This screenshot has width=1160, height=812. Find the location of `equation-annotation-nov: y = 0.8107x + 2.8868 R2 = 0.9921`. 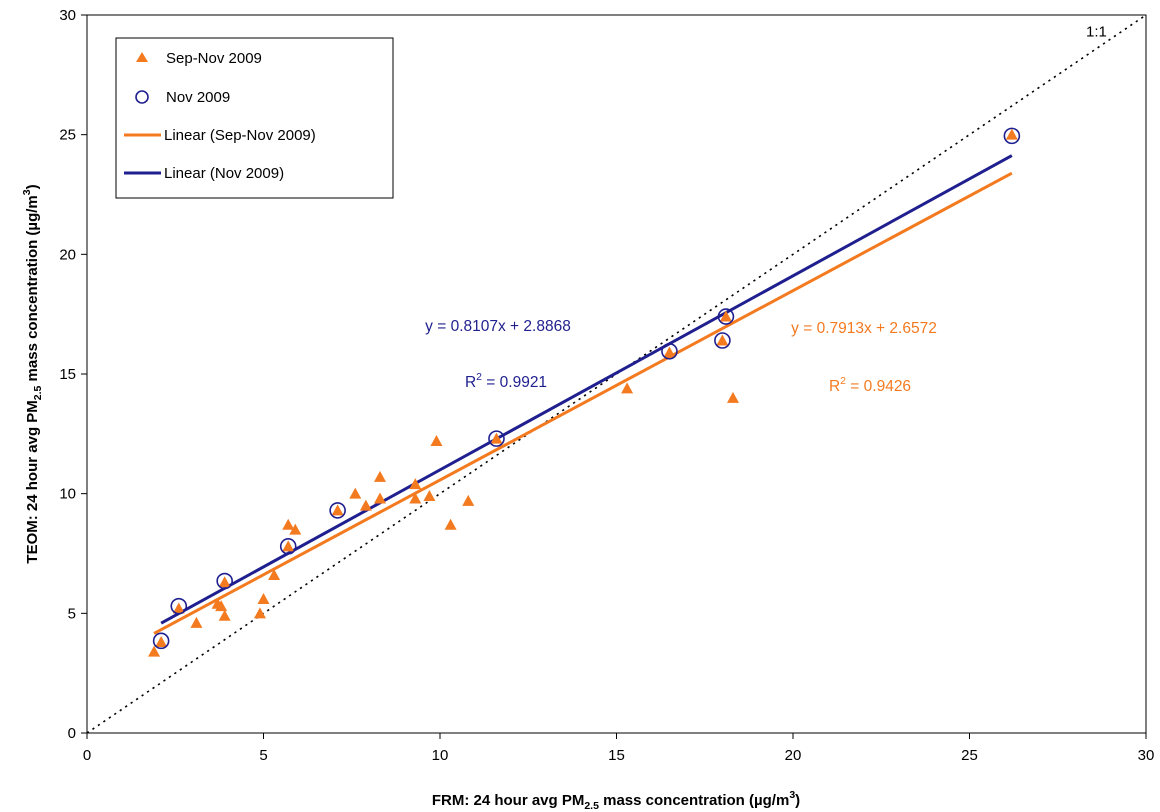

equation-annotation-nov: y = 0.8107x + 2.8868 R2 = 0.9921 is located at coordinates (498, 354).